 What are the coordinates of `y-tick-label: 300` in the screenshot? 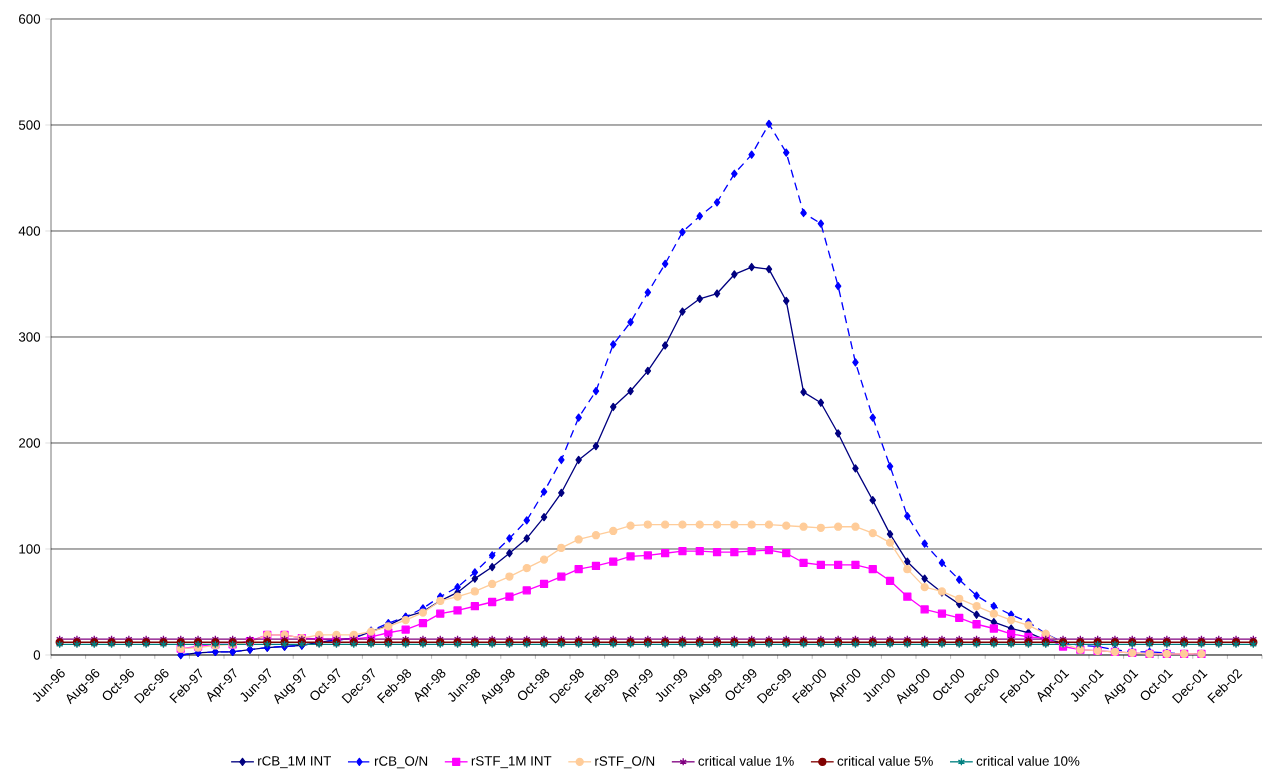 It's located at (29, 337).